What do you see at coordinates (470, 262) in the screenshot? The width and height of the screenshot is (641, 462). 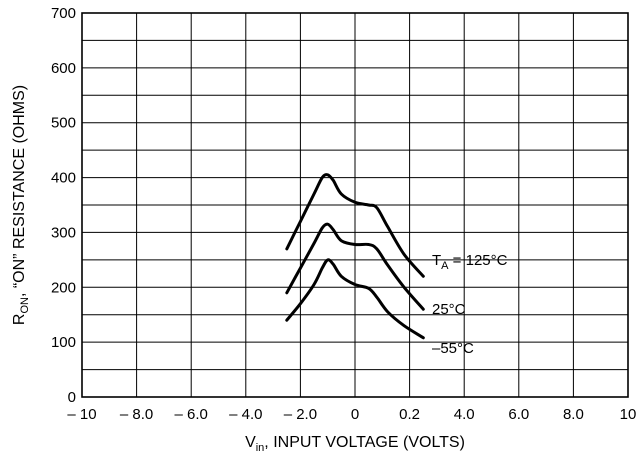 I see `series-label-0: TA = 125°C` at bounding box center [470, 262].